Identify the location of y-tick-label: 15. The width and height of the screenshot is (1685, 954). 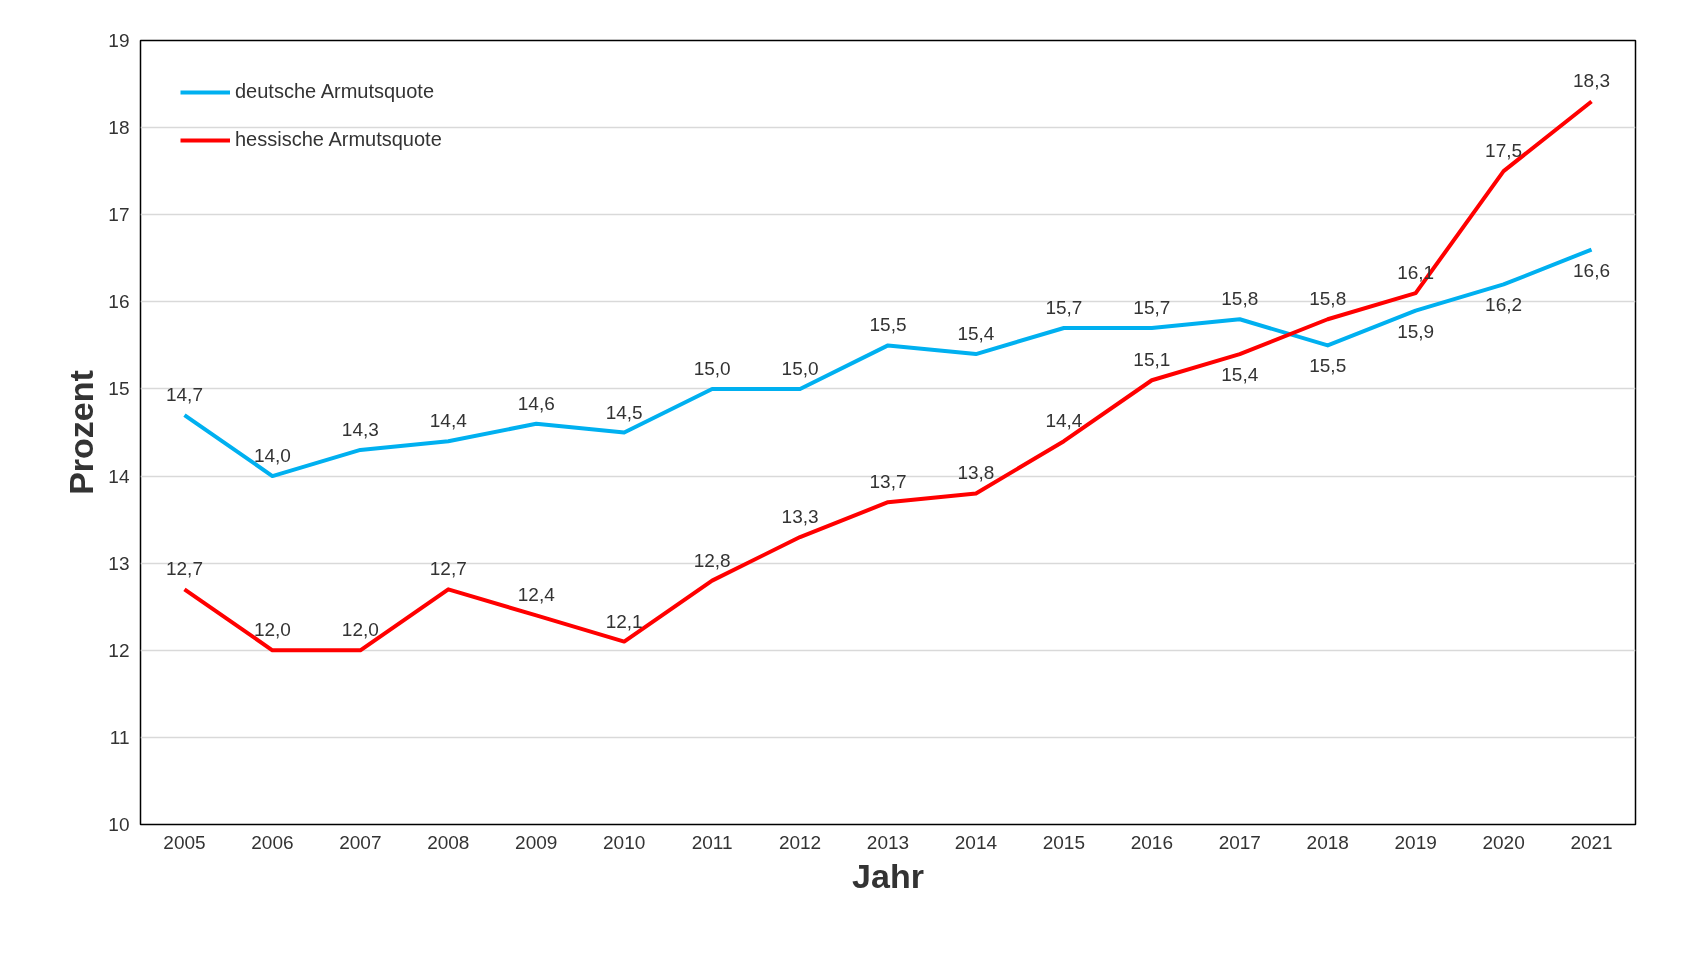
(119, 389).